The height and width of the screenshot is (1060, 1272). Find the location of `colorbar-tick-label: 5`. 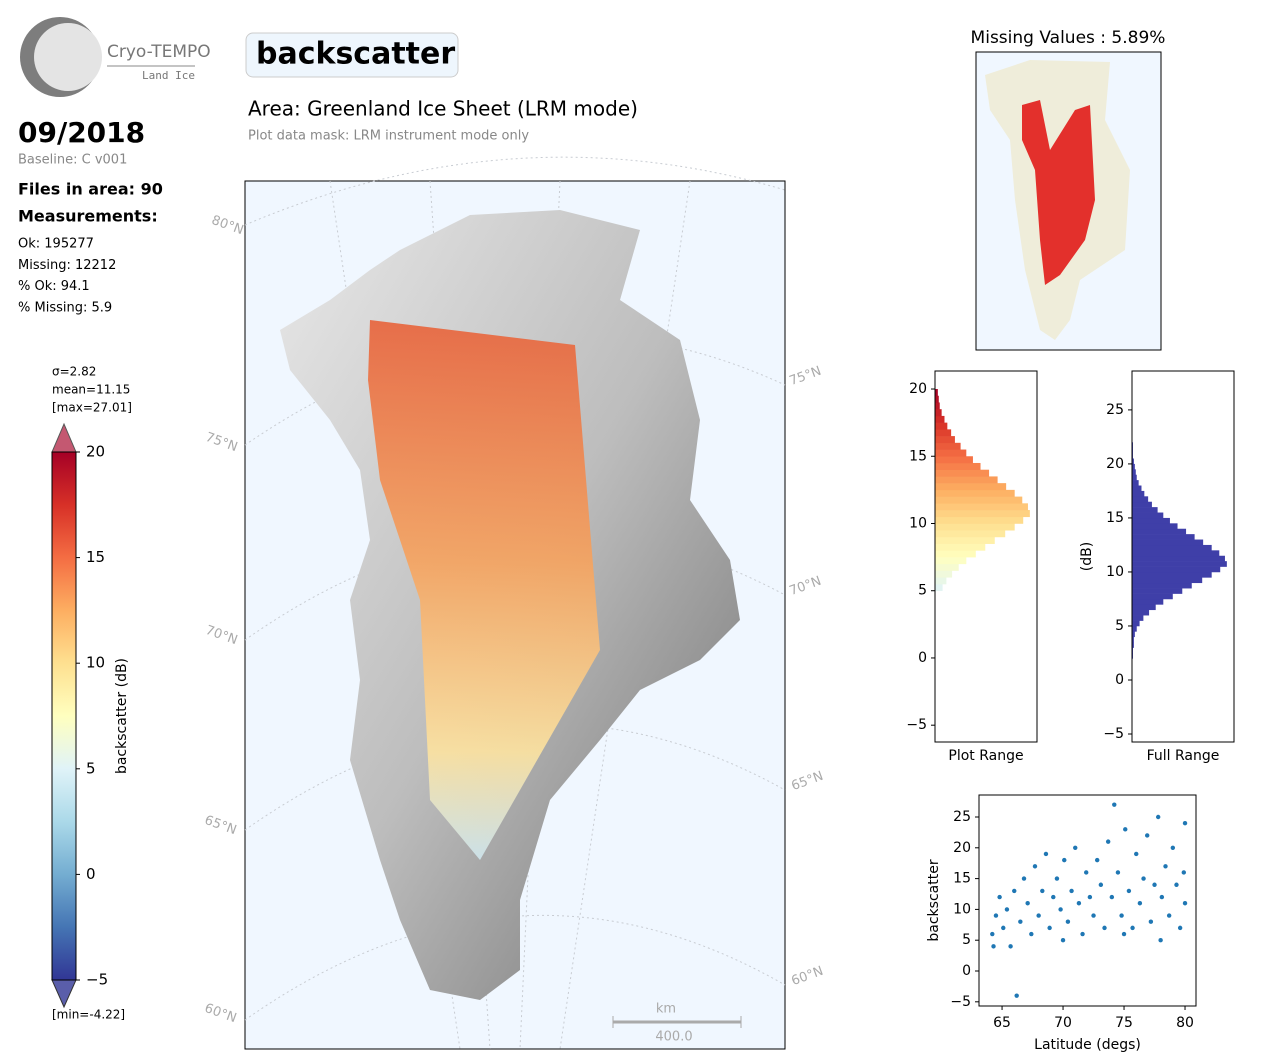

colorbar-tick-label: 5 is located at coordinates (91, 768).